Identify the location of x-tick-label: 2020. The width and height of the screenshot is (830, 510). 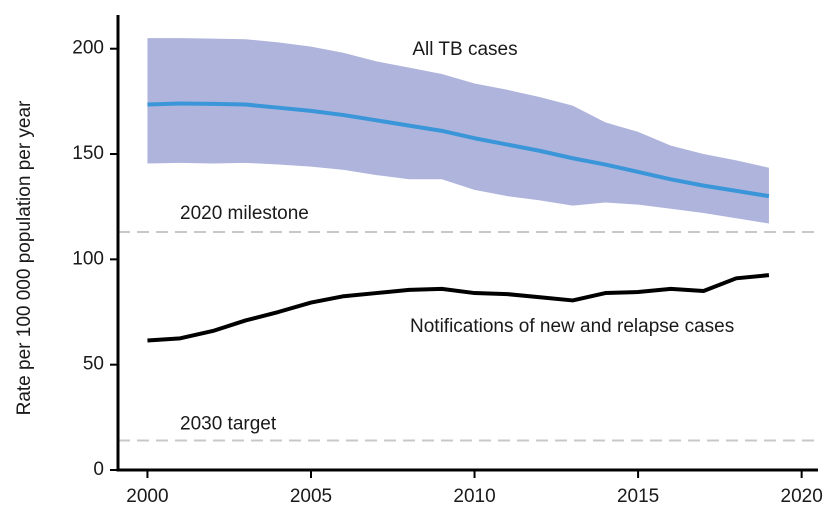
(802, 496).